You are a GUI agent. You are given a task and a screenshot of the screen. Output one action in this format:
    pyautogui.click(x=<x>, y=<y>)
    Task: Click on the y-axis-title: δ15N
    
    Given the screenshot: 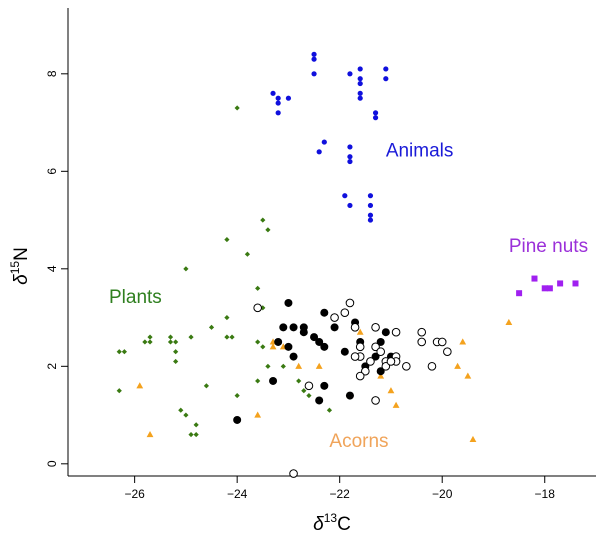 What is the action you would take?
    pyautogui.click(x=20, y=266)
    